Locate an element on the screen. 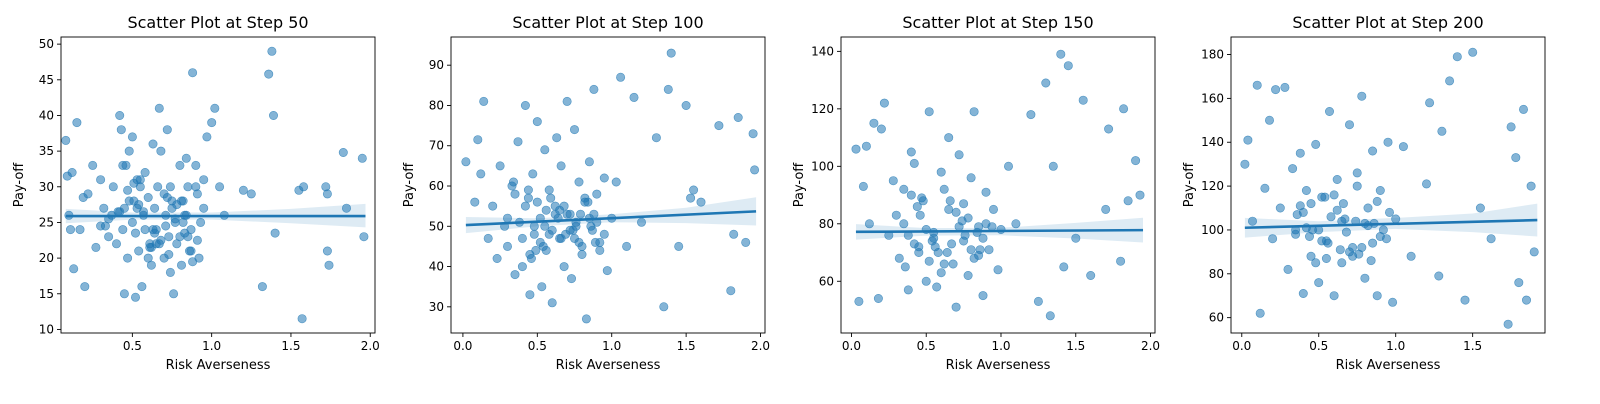  x-axis-label: Risk Averseness is located at coordinates (608, 365).